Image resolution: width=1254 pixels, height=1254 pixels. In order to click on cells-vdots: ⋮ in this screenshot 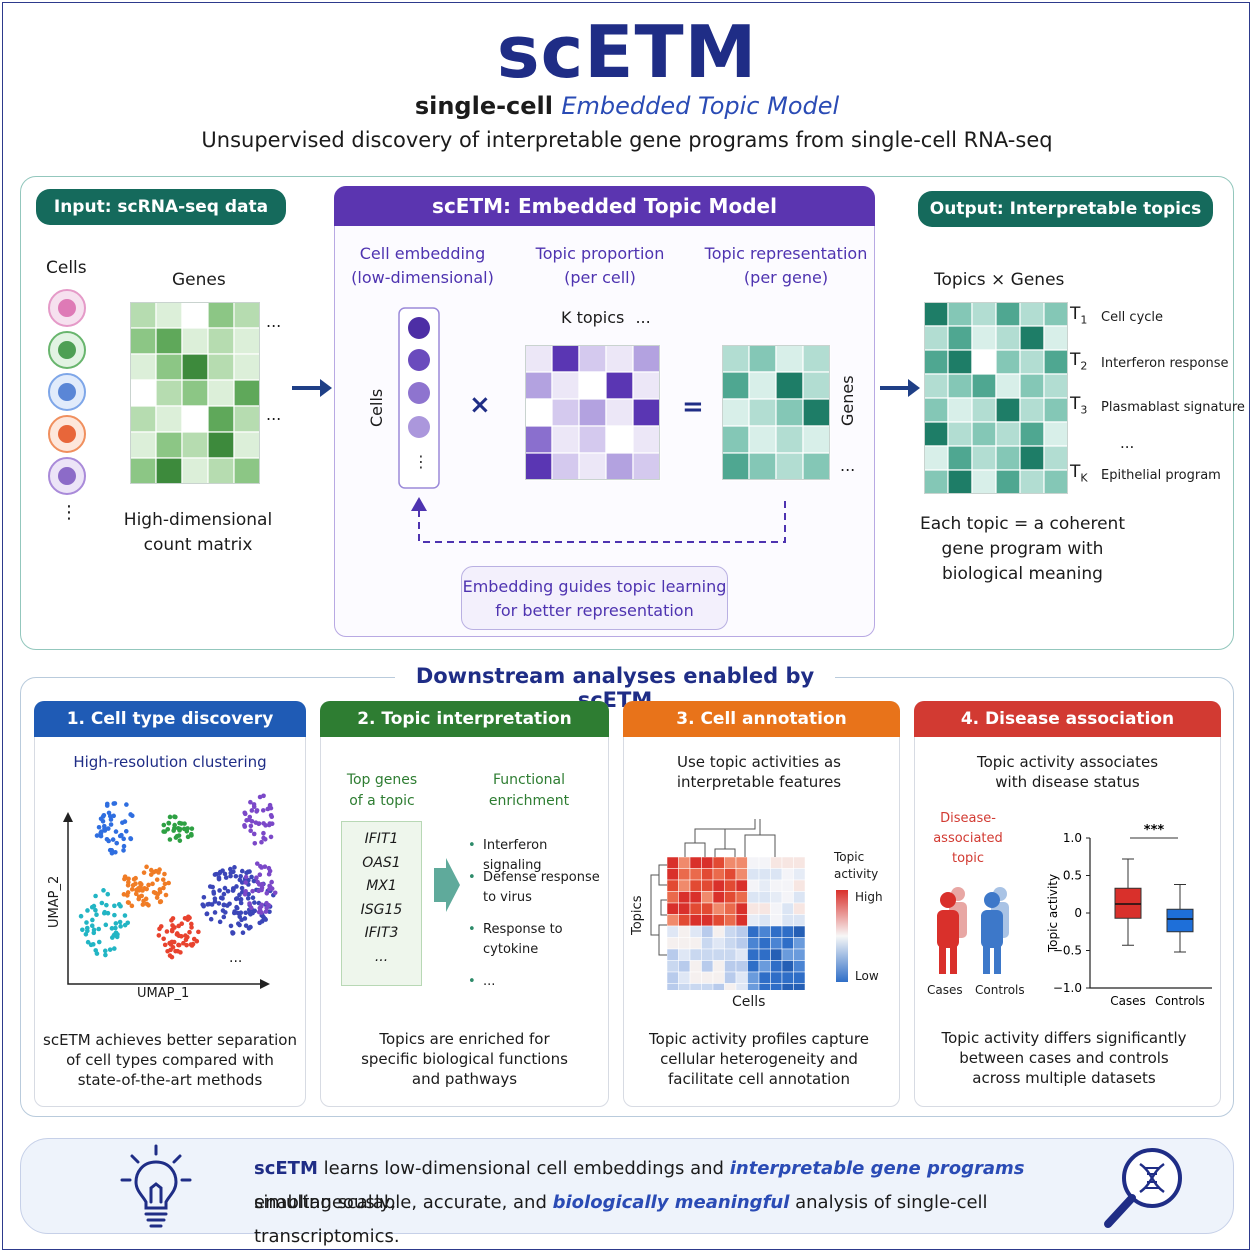, I will do `click(69, 512)`.